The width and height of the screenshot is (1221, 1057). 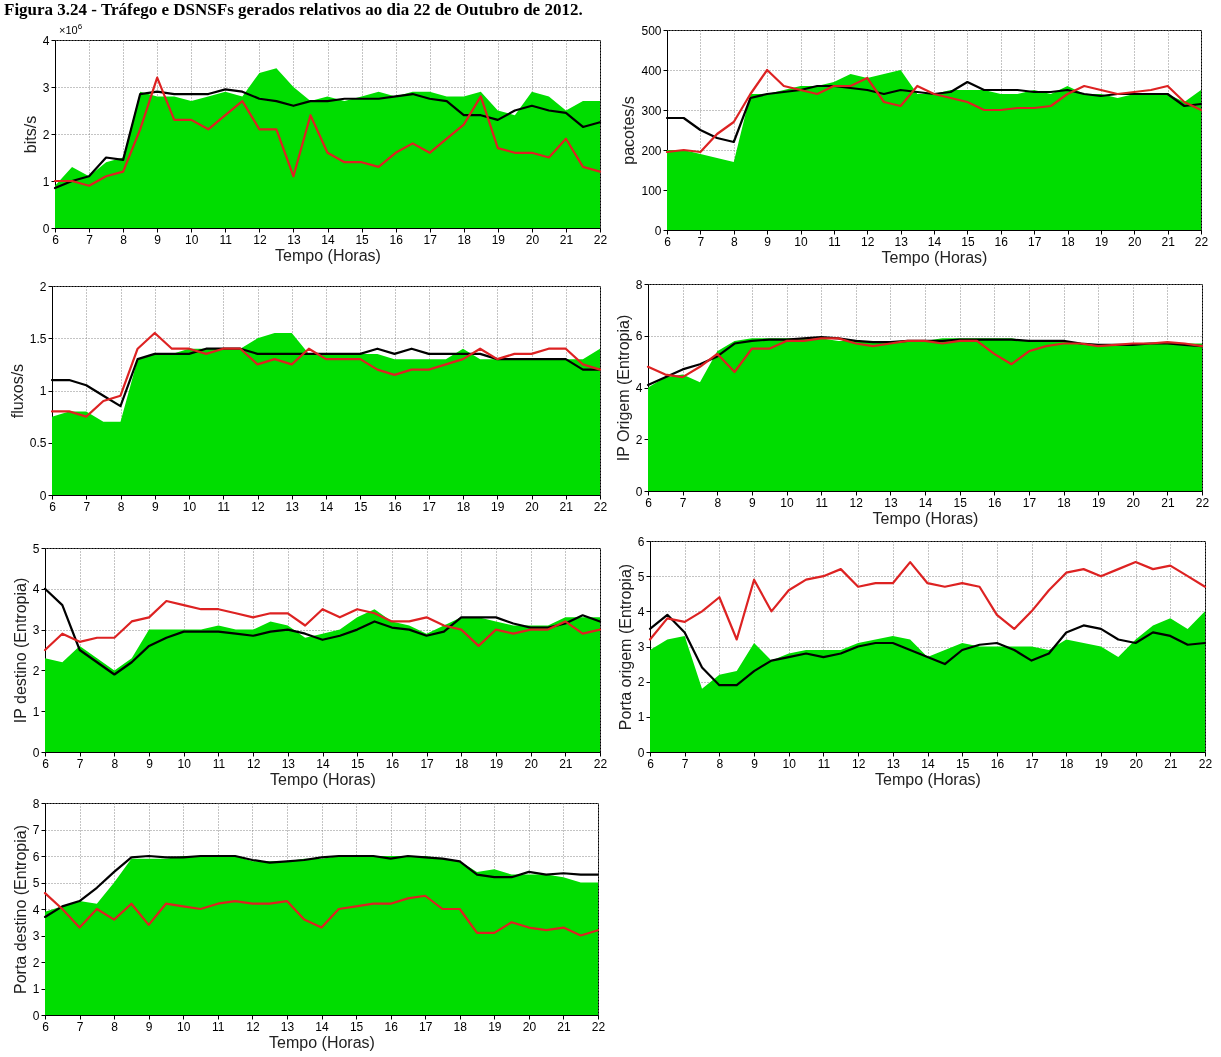 I want to click on y-tick-label: 7, so click(x=36, y=830).